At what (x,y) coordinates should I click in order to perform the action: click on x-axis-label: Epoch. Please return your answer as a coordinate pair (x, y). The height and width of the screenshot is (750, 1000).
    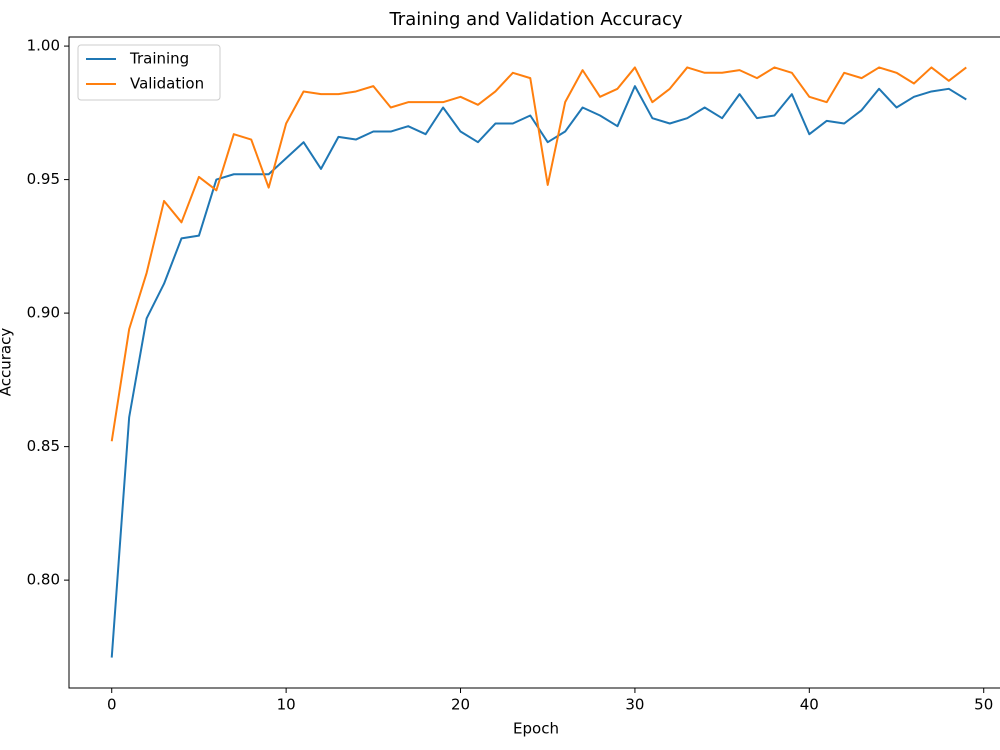
    Looking at the image, I should click on (536, 729).